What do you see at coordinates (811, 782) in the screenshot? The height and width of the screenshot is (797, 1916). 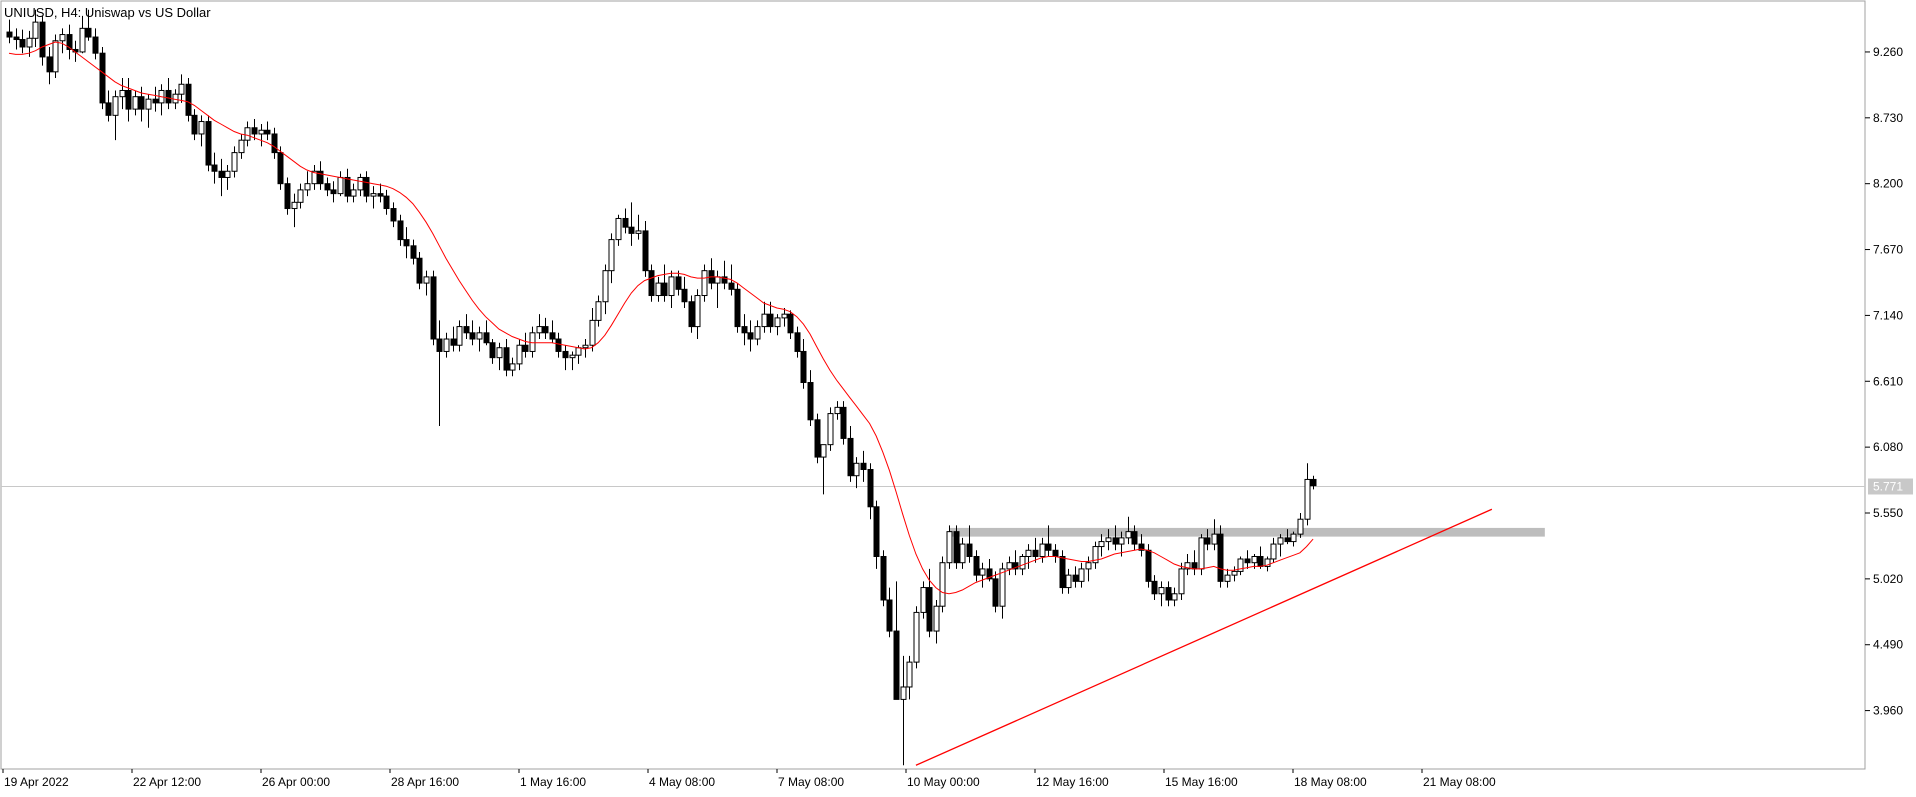 I see `x-tick-label: 7 May 08:00` at bounding box center [811, 782].